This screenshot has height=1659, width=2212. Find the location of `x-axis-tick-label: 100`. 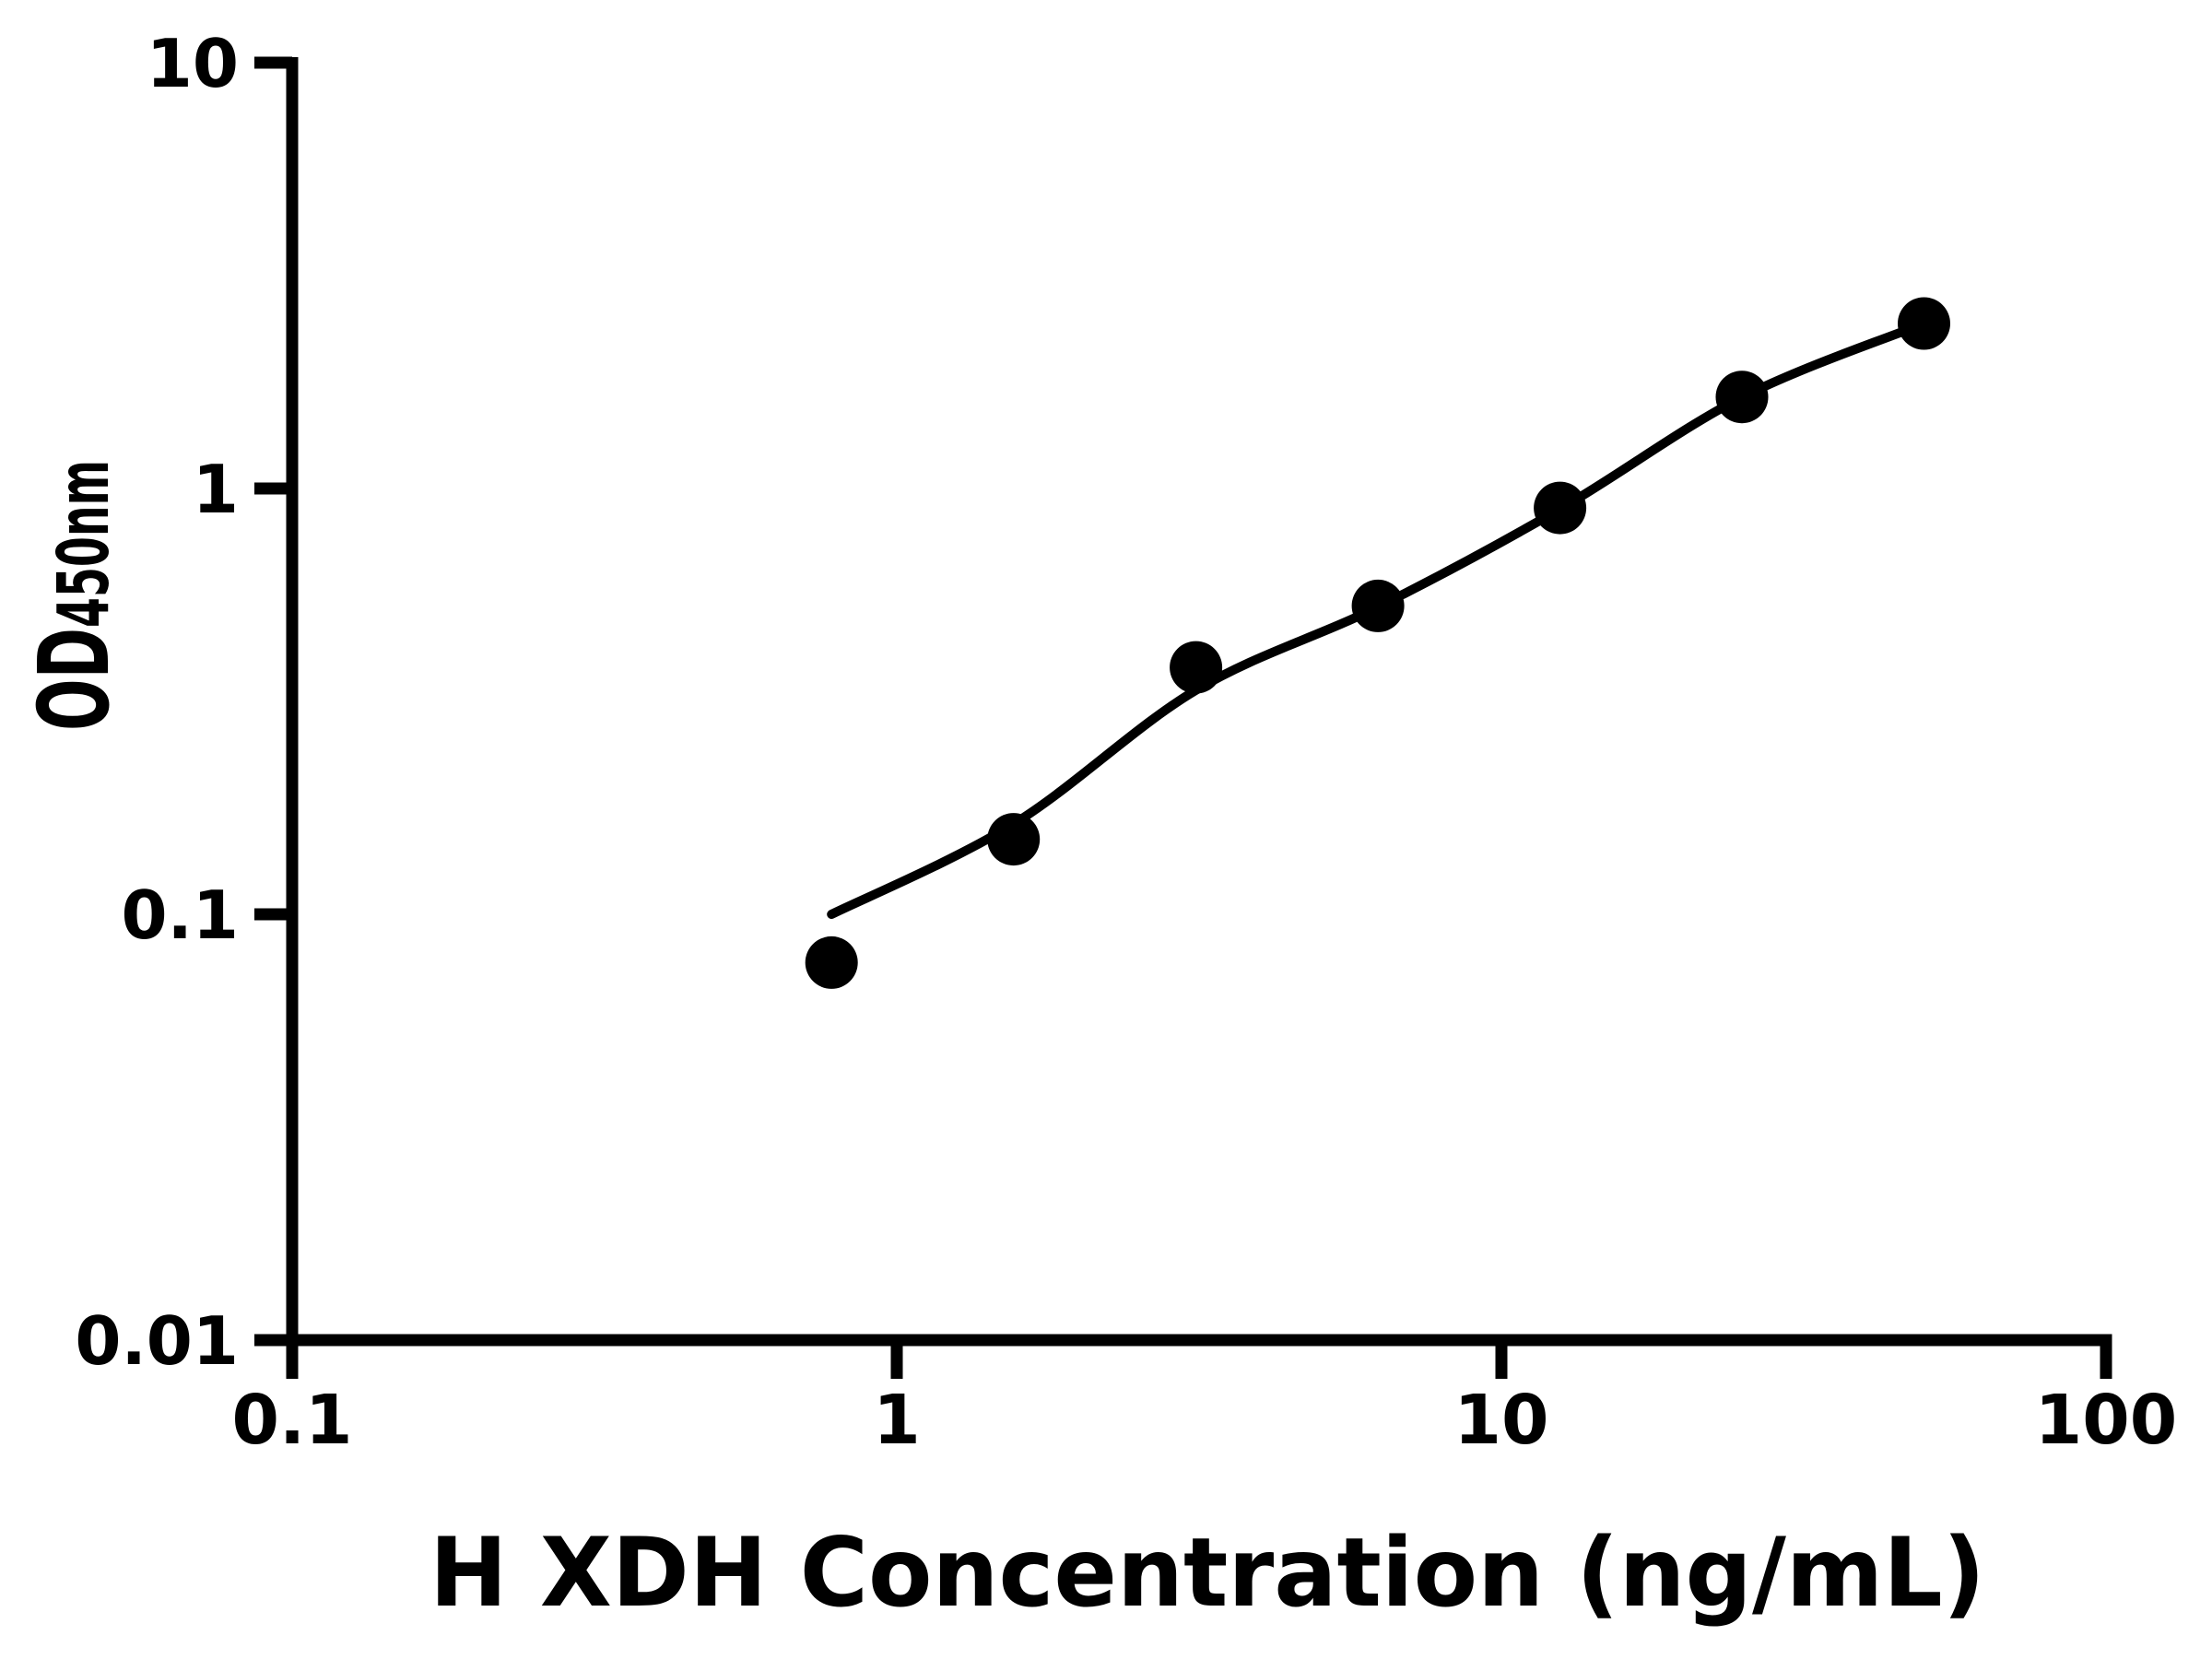

x-axis-tick-label: 100 is located at coordinates (2106, 1420).